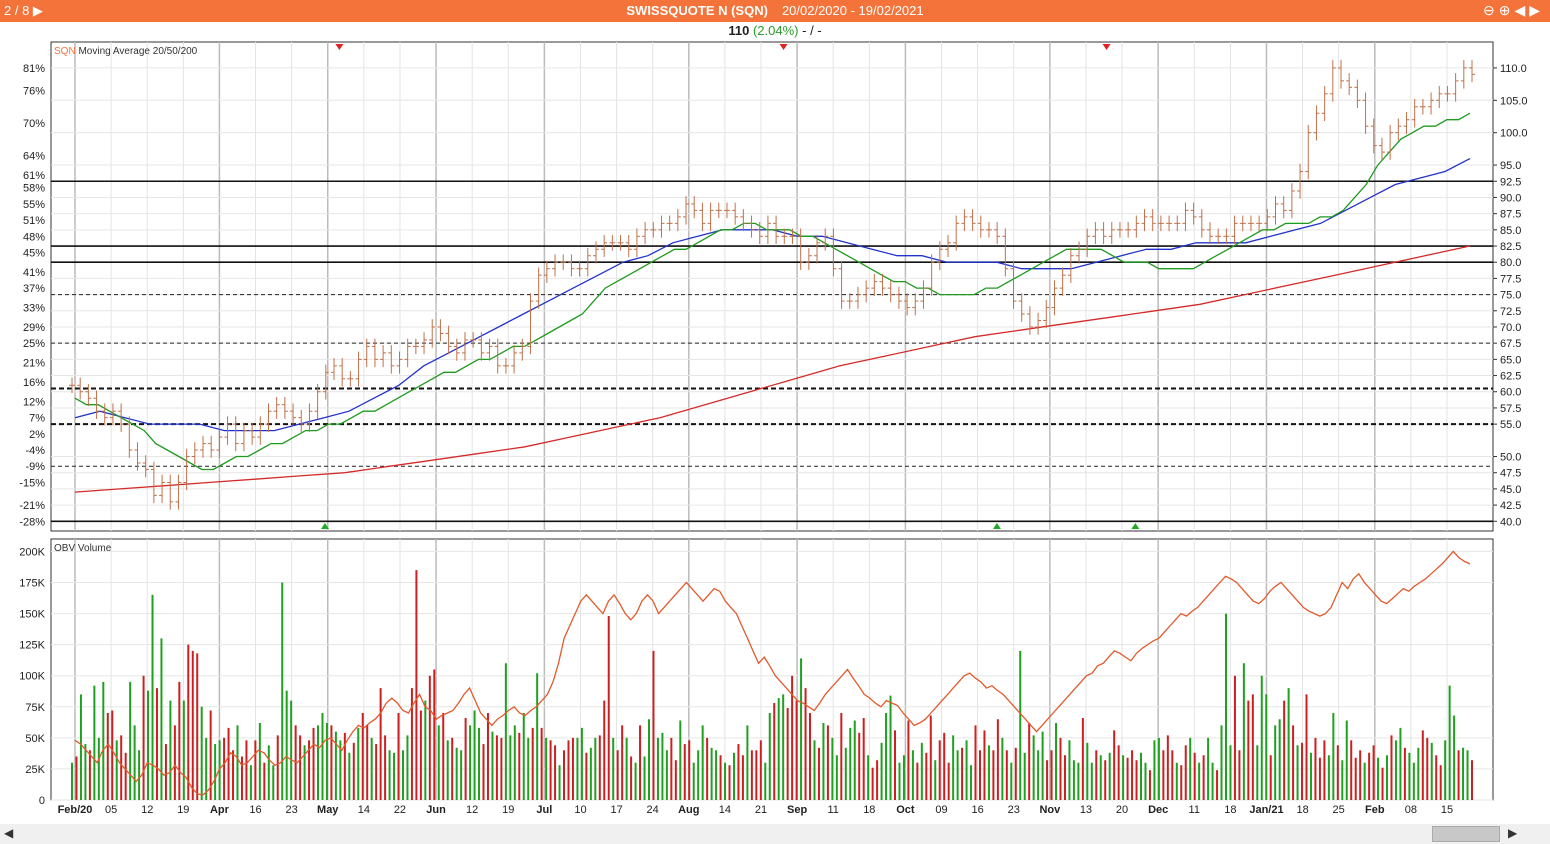  Describe the element at coordinates (111, 810) in the screenshot. I see `x-tick-label: 05` at that location.